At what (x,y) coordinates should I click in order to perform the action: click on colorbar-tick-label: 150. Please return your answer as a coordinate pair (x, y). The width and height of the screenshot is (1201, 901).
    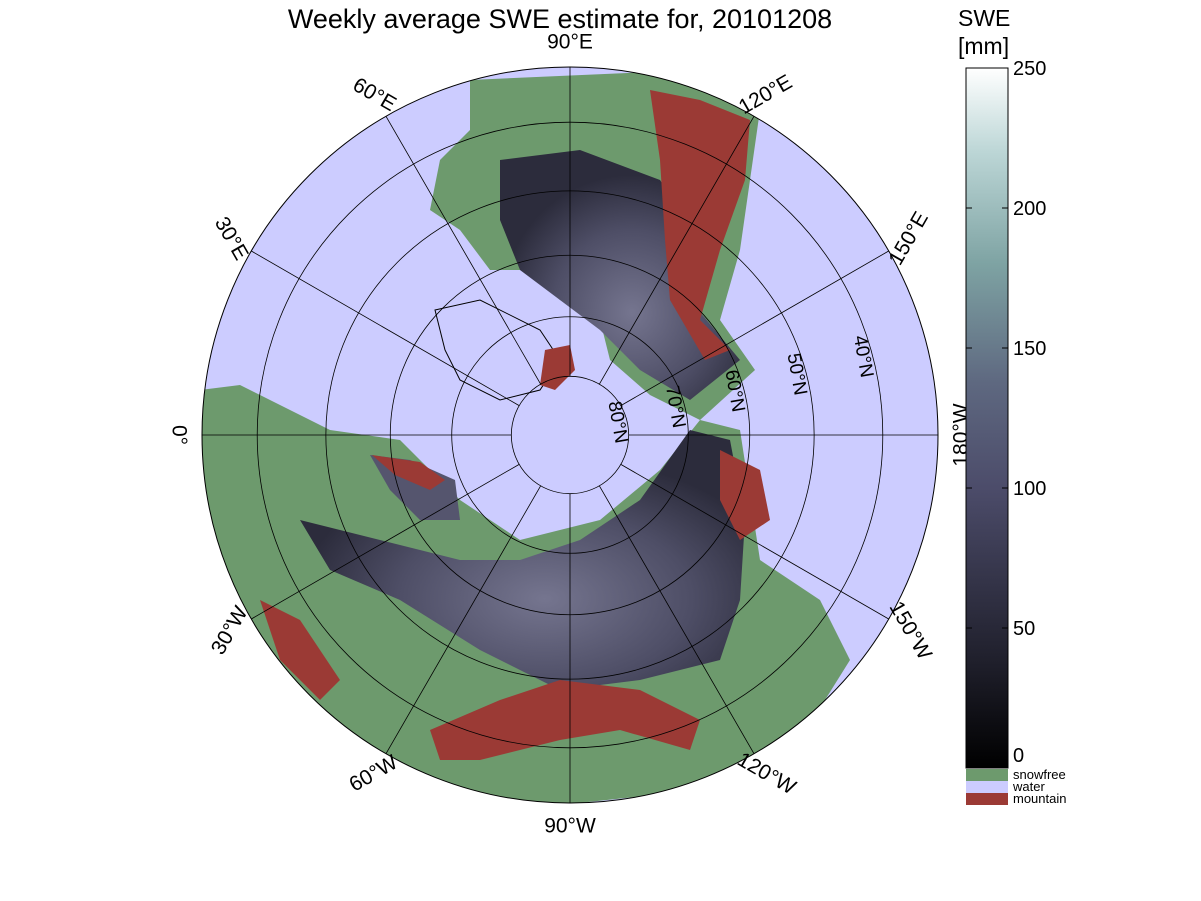
    Looking at the image, I should click on (1029, 349).